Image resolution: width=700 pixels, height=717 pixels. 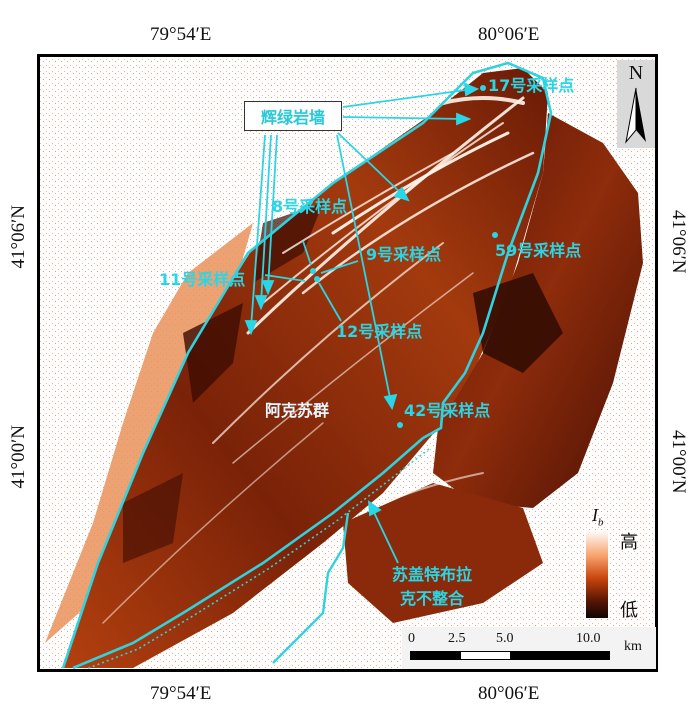 What do you see at coordinates (538, 250) in the screenshot?
I see `sample-59-label: 59号采样点` at bounding box center [538, 250].